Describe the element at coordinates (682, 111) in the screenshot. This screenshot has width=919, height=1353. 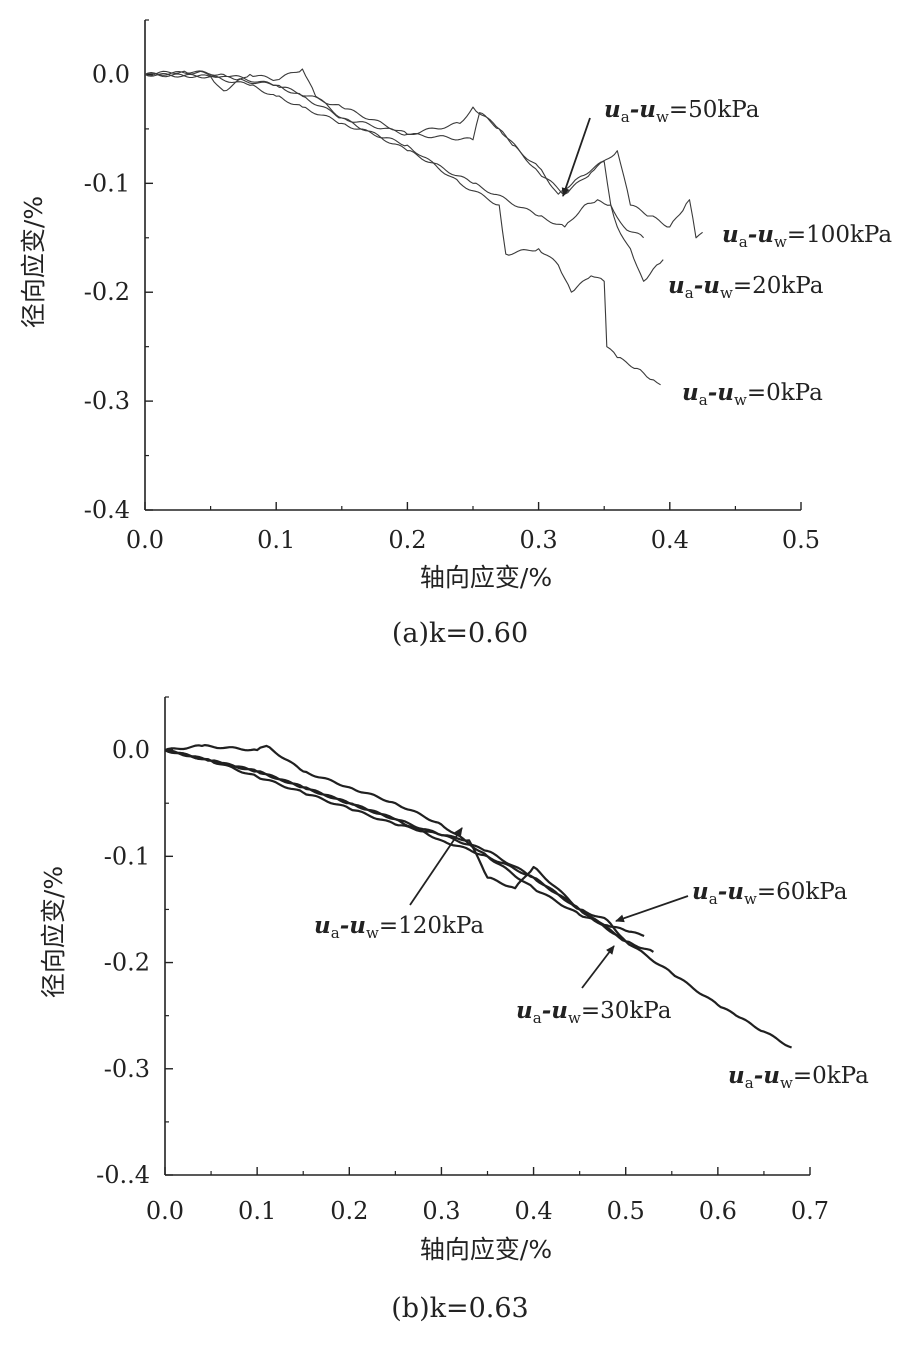
I see `chart-a-label-50kpa: ua-uw=50kPa` at that location.